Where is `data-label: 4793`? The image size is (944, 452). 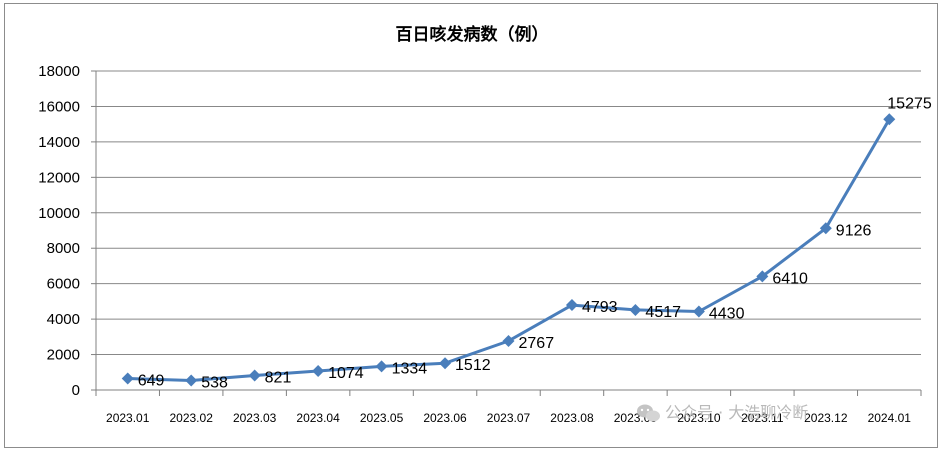
data-label: 4793 is located at coordinates (600, 307).